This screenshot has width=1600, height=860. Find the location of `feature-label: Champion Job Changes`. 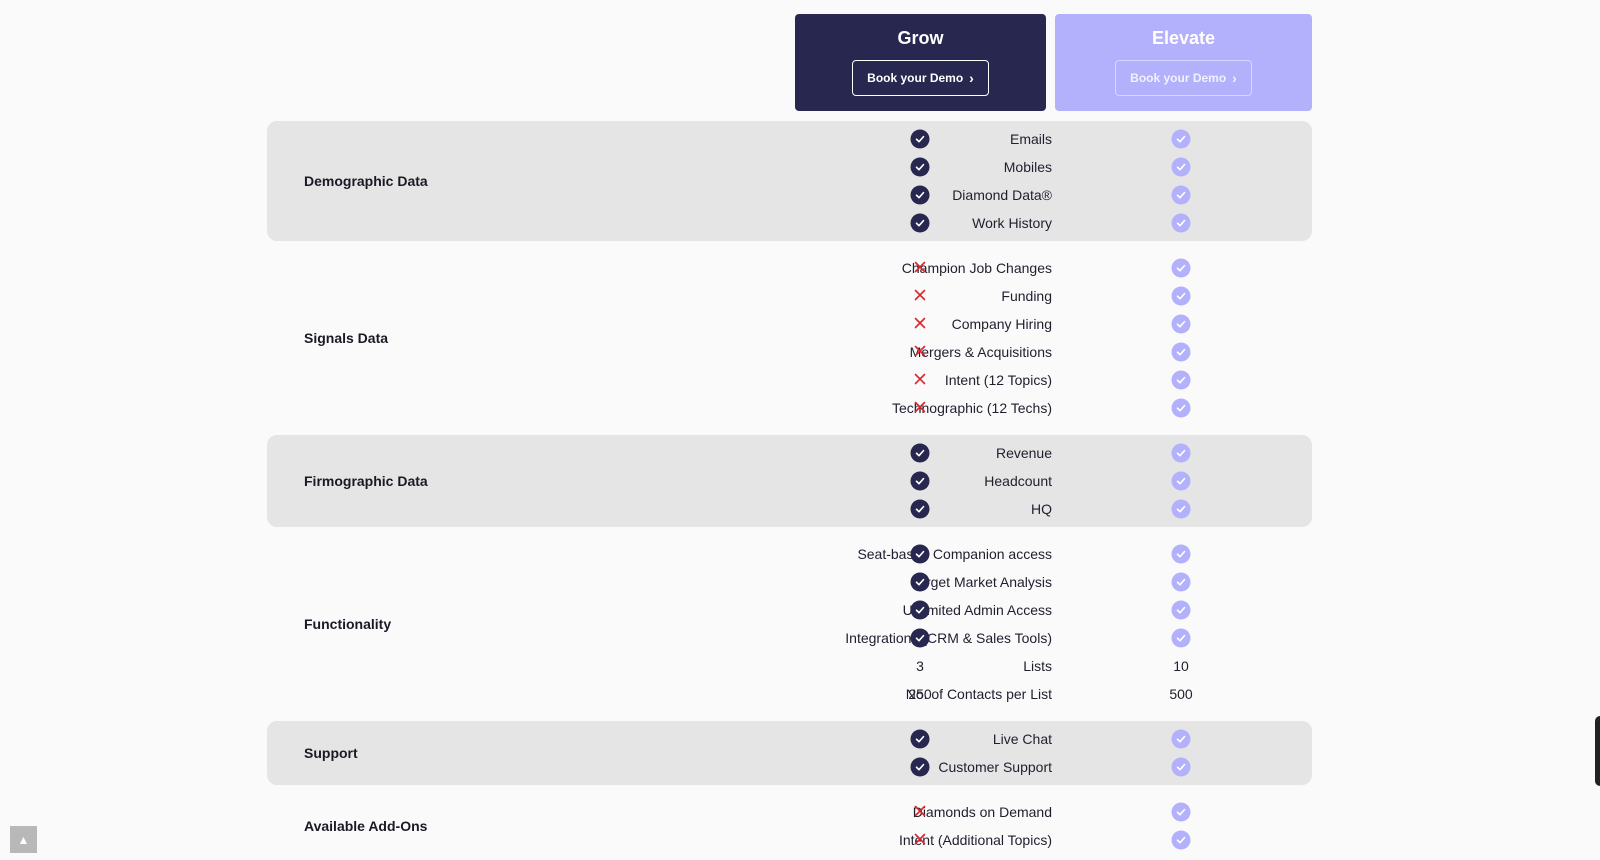

feature-label: Champion Job Changes is located at coordinates (976, 268).